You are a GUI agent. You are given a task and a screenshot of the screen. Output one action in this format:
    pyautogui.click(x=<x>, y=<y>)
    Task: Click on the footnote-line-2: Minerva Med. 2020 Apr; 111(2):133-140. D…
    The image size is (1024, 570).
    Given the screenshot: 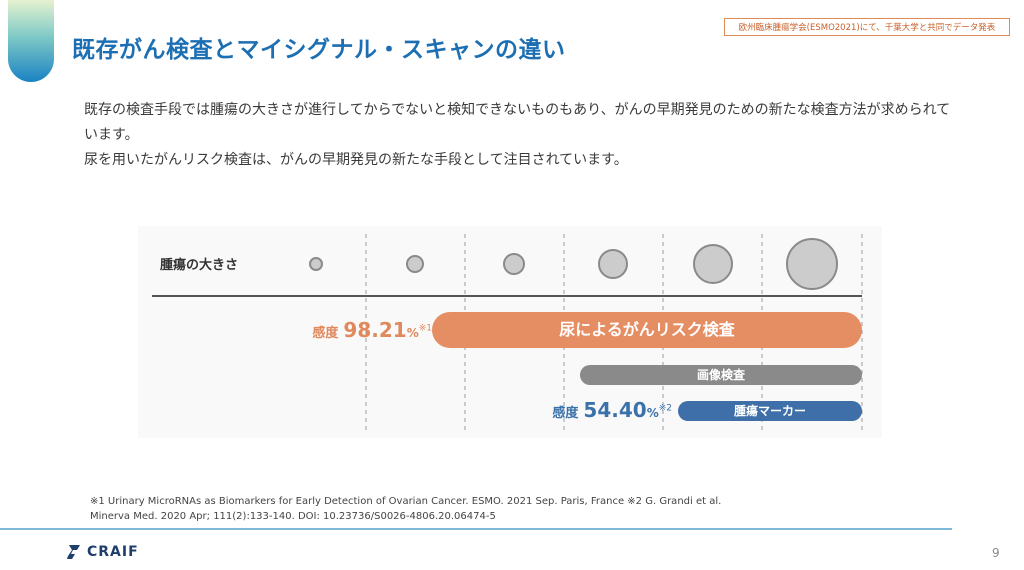 What is the action you would take?
    pyautogui.click(x=293, y=516)
    